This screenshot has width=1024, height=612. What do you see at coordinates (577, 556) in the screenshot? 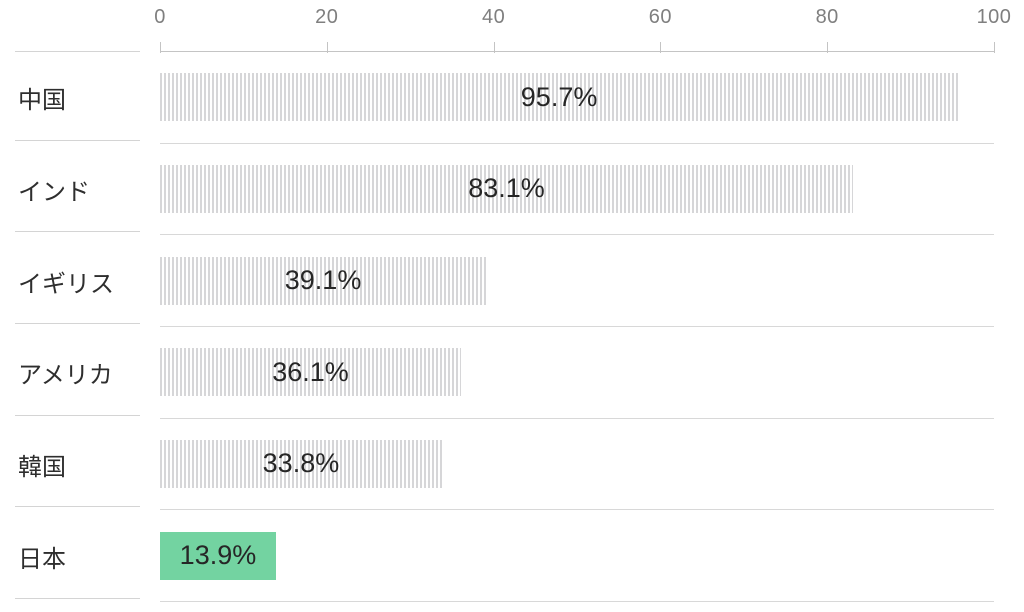
I see `bar-track: 13.9%` at bounding box center [577, 556].